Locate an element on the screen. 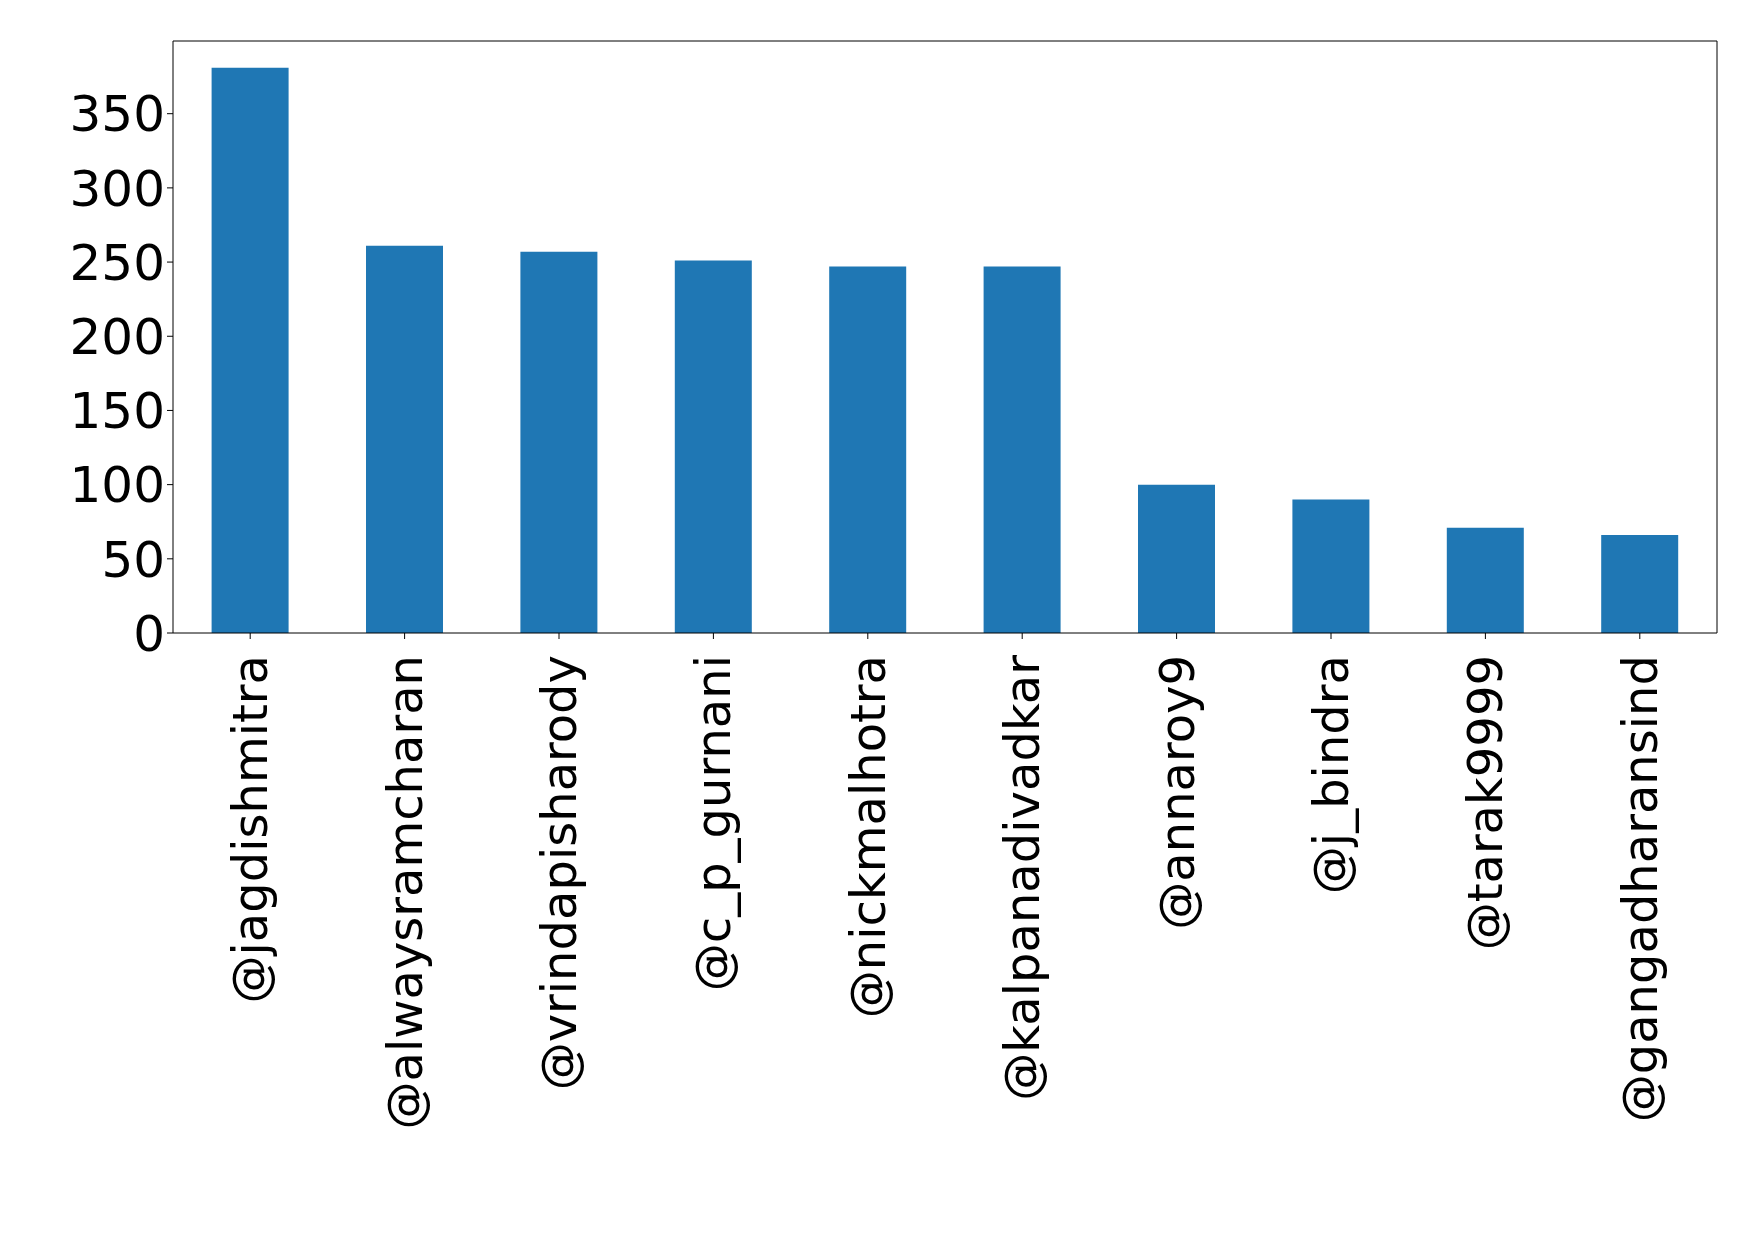 Image resolution: width=1759 pixels, height=1246 pixels. x-tick-label: @j_bindra is located at coordinates (1331, 775).